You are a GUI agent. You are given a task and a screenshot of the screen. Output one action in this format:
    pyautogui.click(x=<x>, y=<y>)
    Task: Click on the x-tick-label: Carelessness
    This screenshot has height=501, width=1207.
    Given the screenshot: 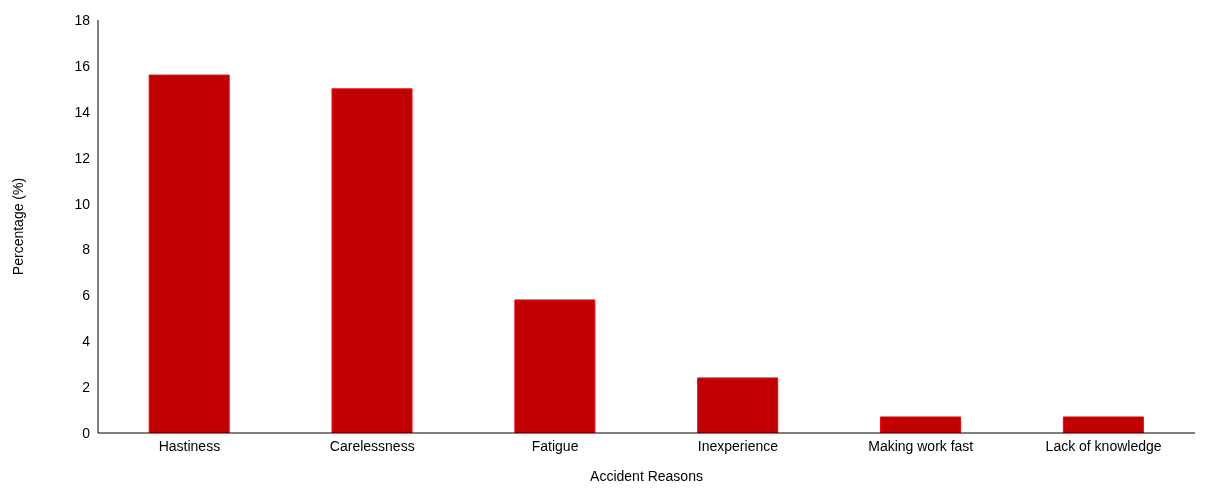 What is the action you would take?
    pyautogui.click(x=372, y=445)
    